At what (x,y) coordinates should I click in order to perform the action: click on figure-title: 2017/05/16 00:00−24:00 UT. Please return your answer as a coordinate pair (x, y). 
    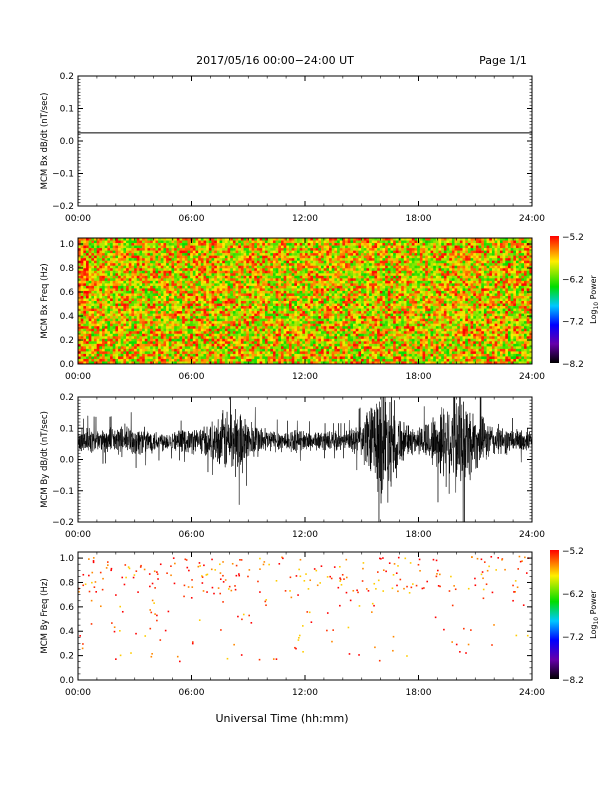
    Looking at the image, I should click on (275, 60).